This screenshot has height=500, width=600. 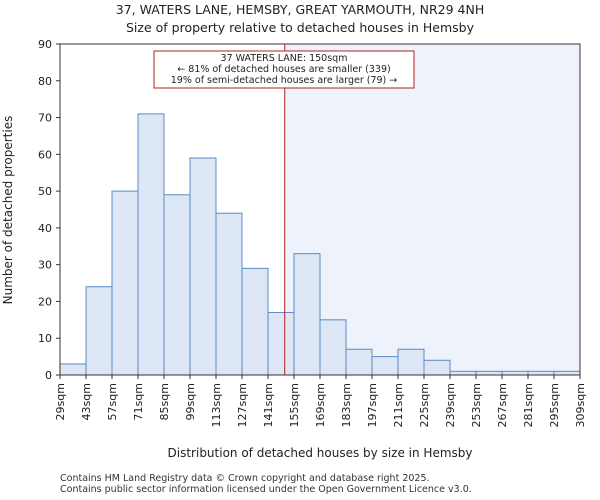 What do you see at coordinates (398, 405) in the screenshot?
I see `x-tick-label: 211sqm` at bounding box center [398, 405].